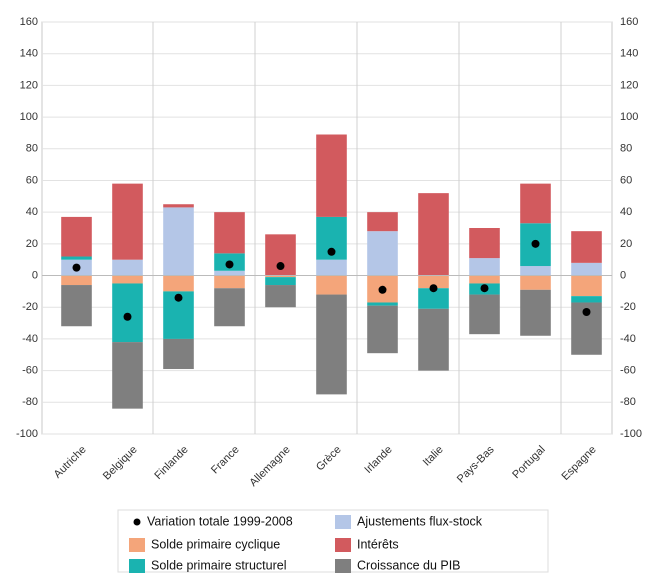 This screenshot has height=573, width=648. Describe the element at coordinates (32, 244) in the screenshot. I see `y-tick-label: 20` at that location.